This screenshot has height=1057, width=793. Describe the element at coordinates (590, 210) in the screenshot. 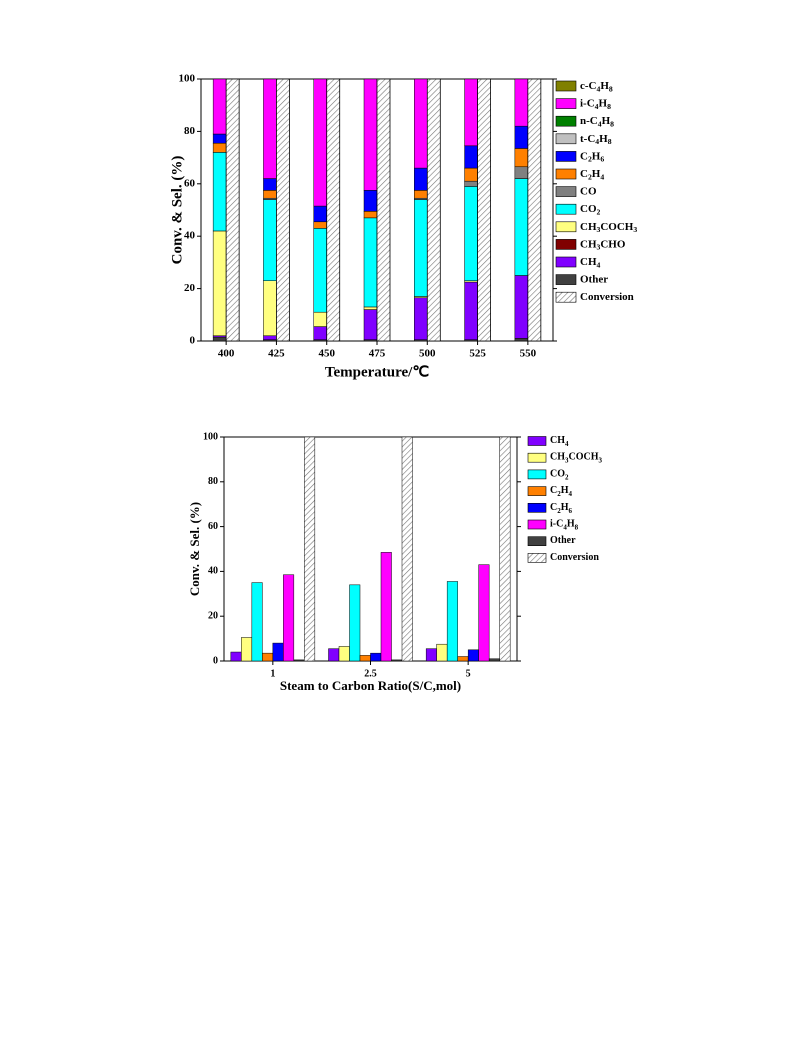

I see `legend-label: CO2` at that location.